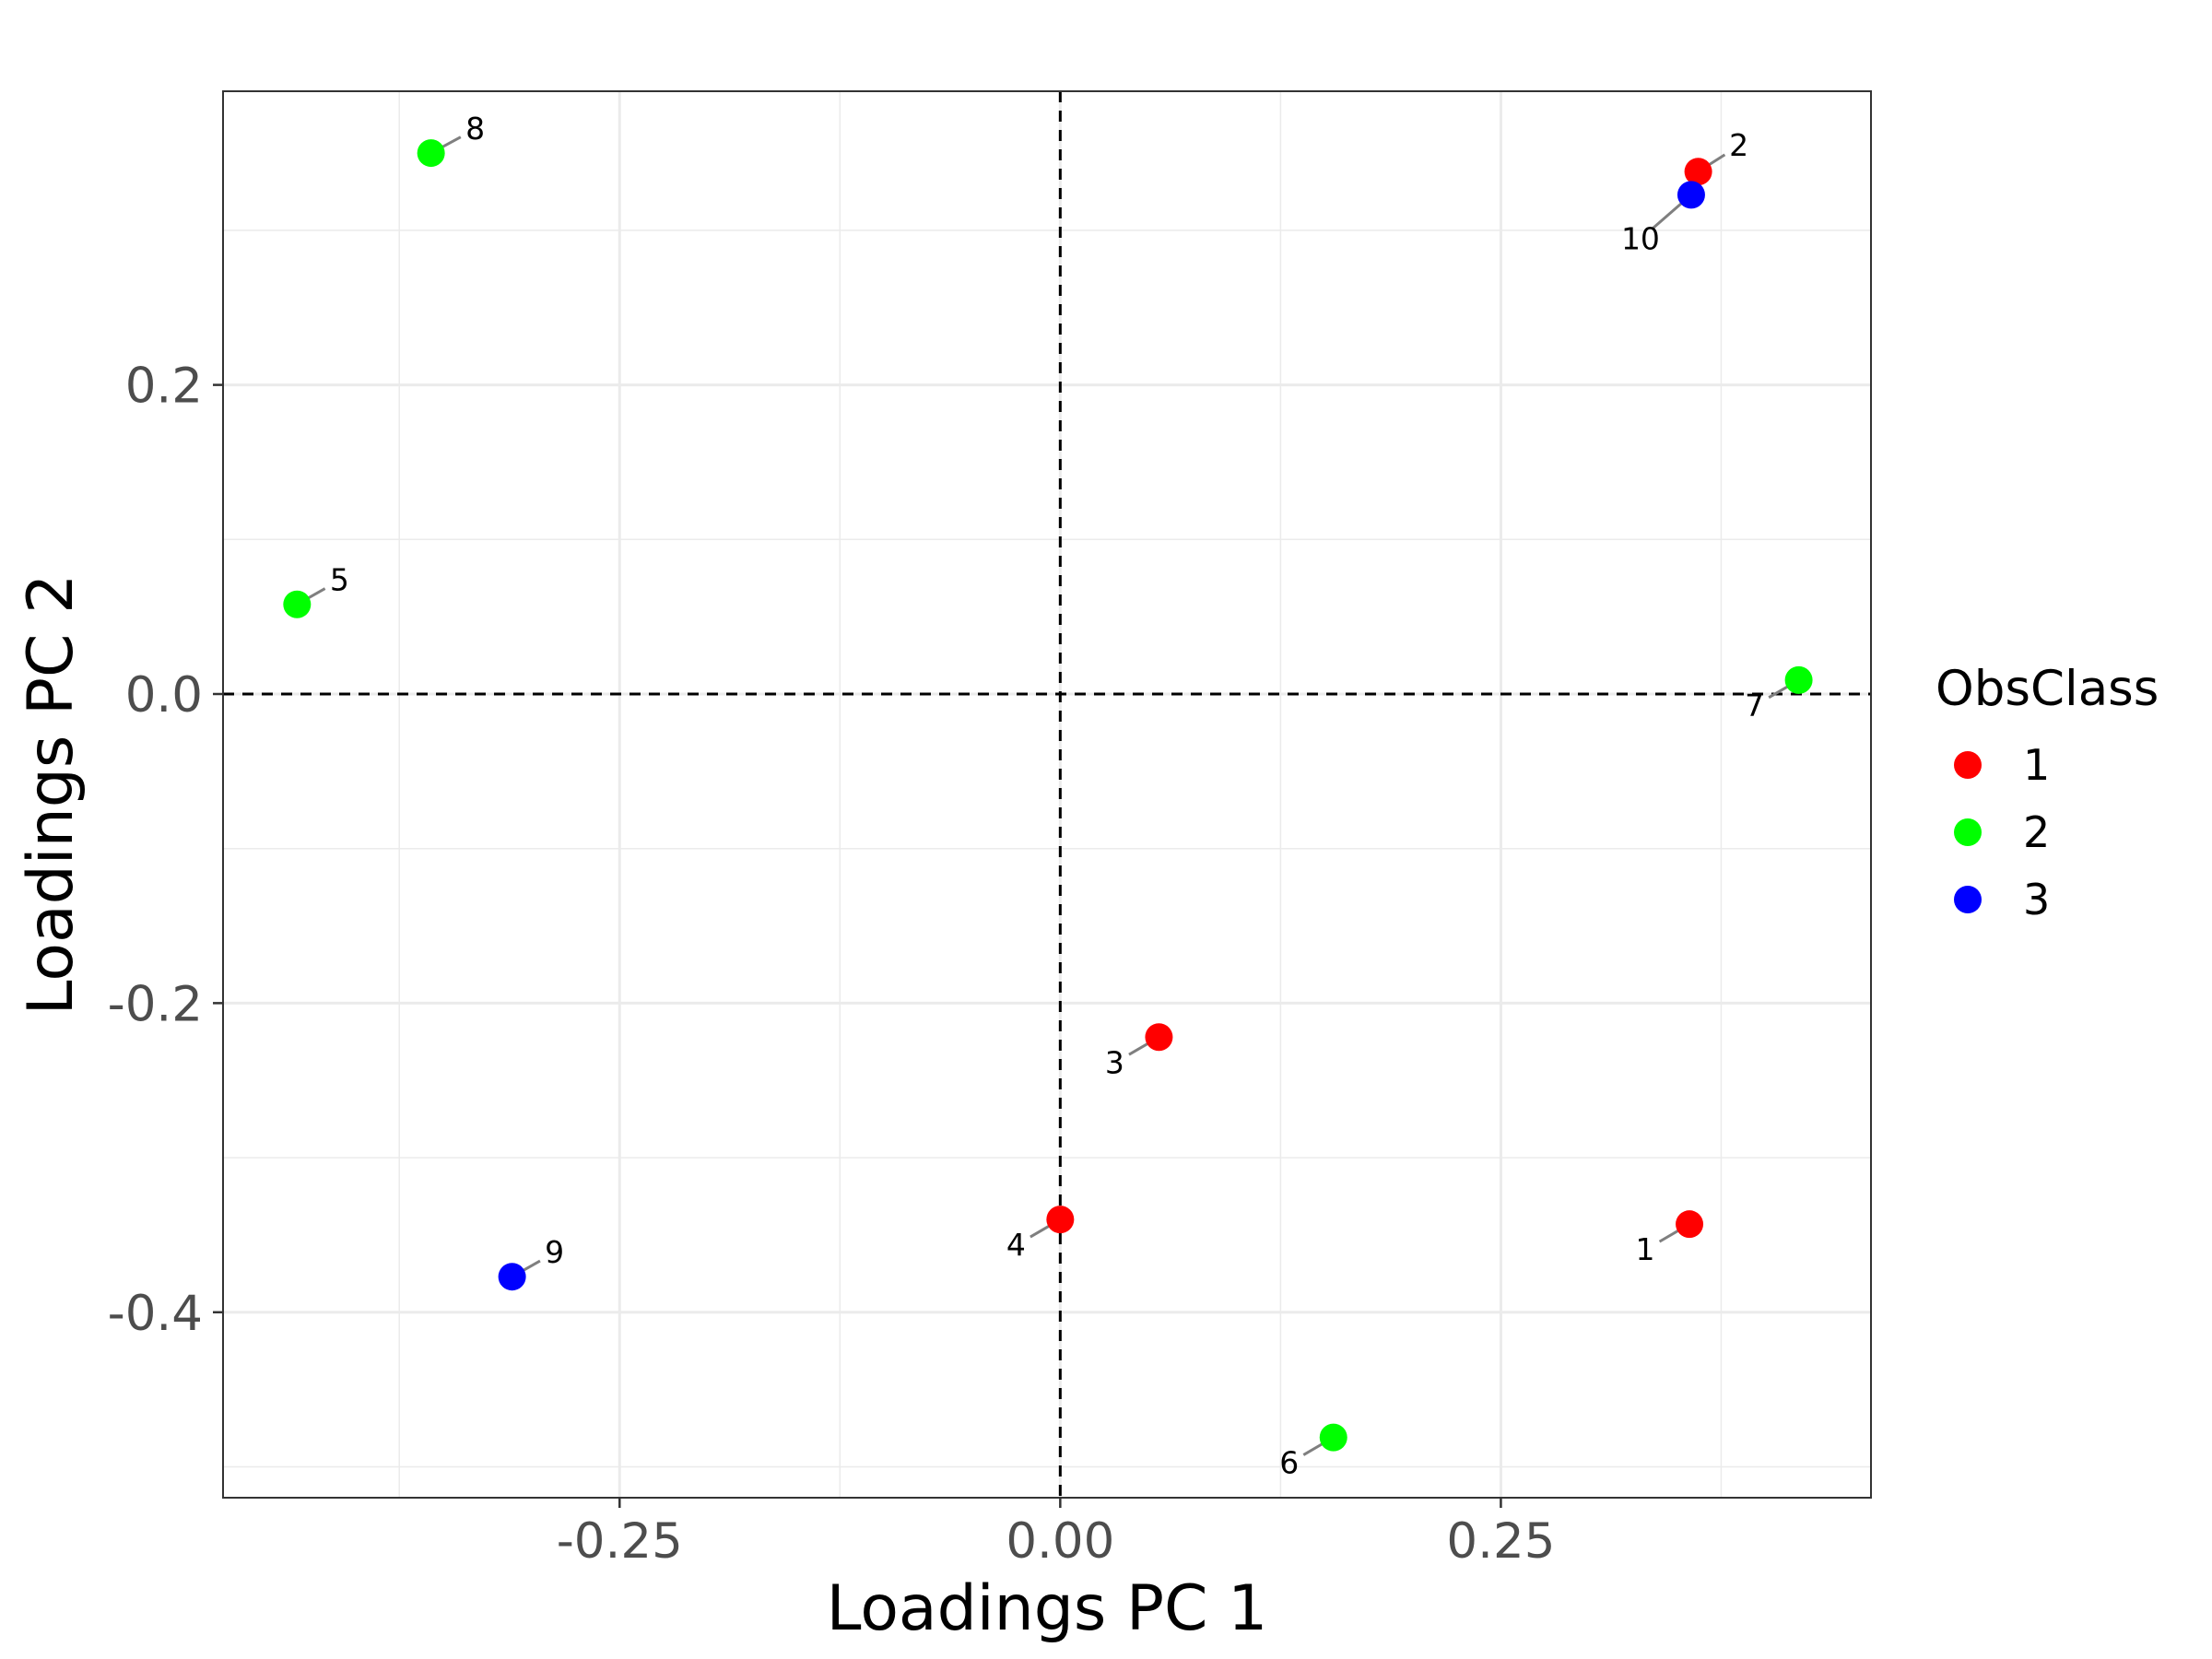  Describe the element at coordinates (1016, 1245) in the screenshot. I see `point-4-label: 4` at that location.